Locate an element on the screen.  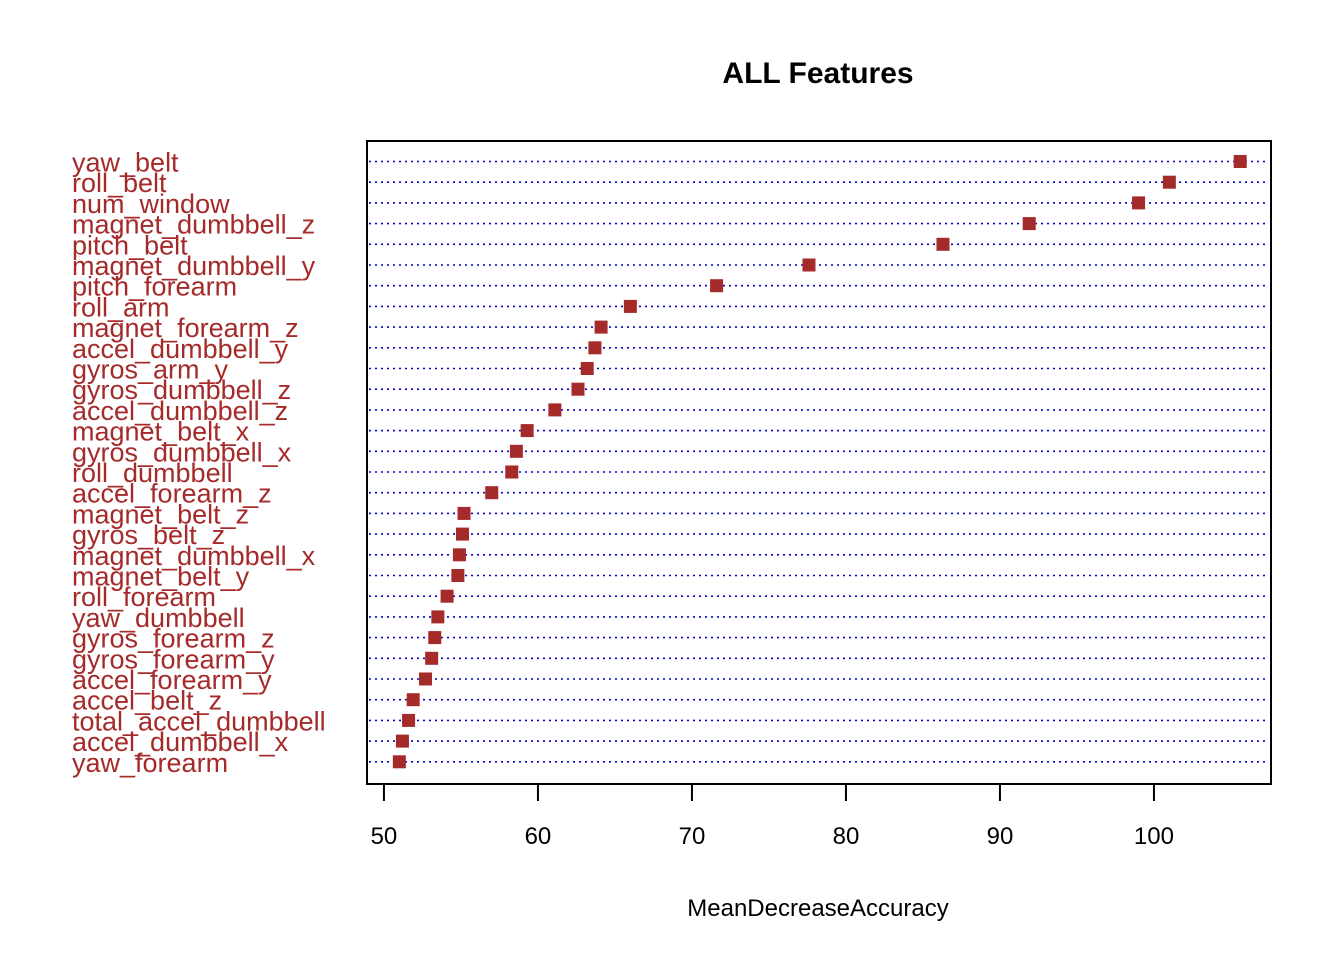
category-label: accel_dumbbell_z is located at coordinates (180, 411).